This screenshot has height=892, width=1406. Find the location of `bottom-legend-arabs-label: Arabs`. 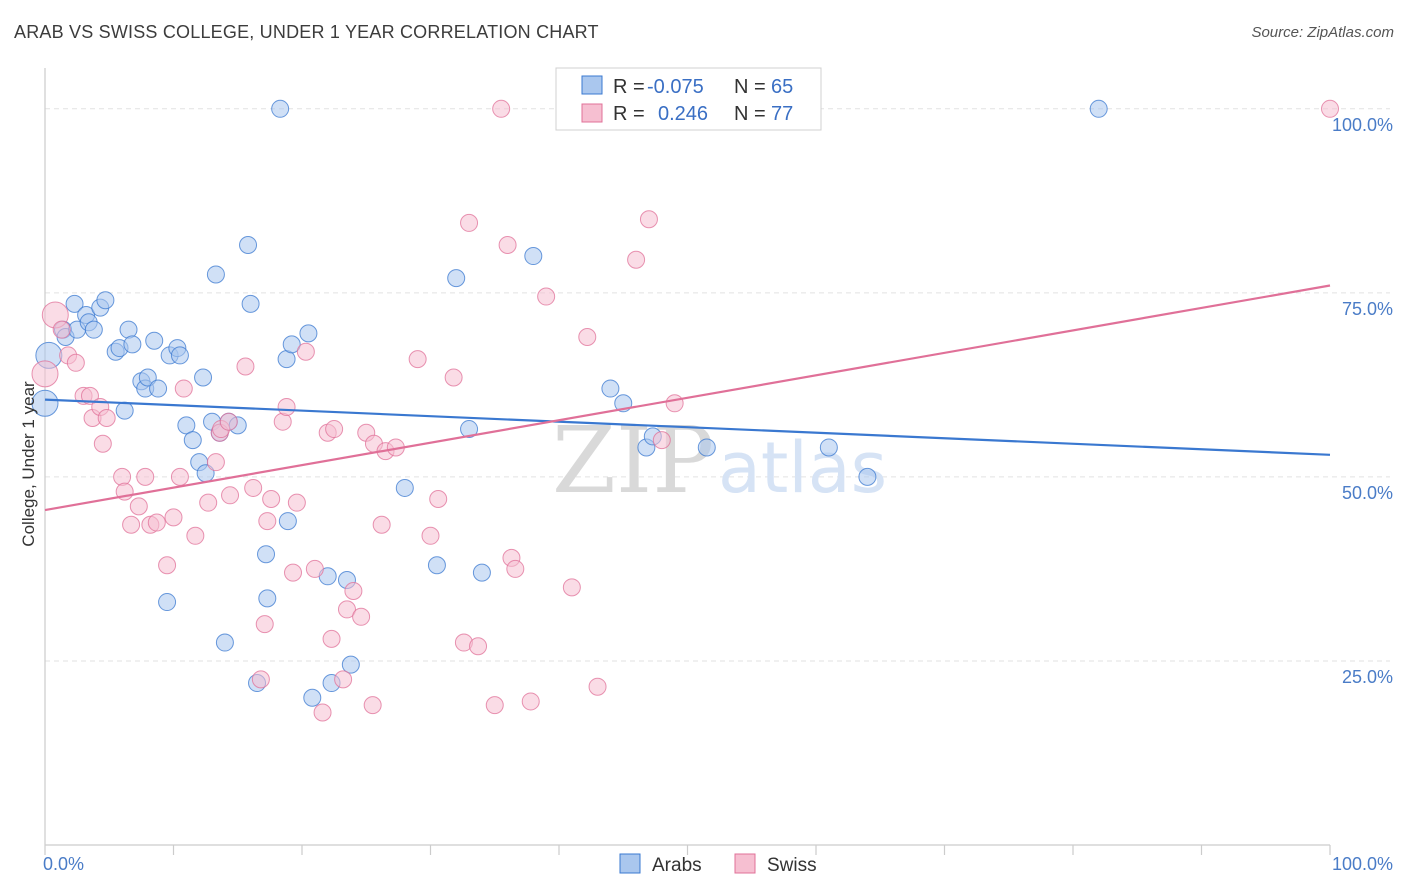

bottom-legend-arabs-label: Arabs is located at coordinates (677, 865).